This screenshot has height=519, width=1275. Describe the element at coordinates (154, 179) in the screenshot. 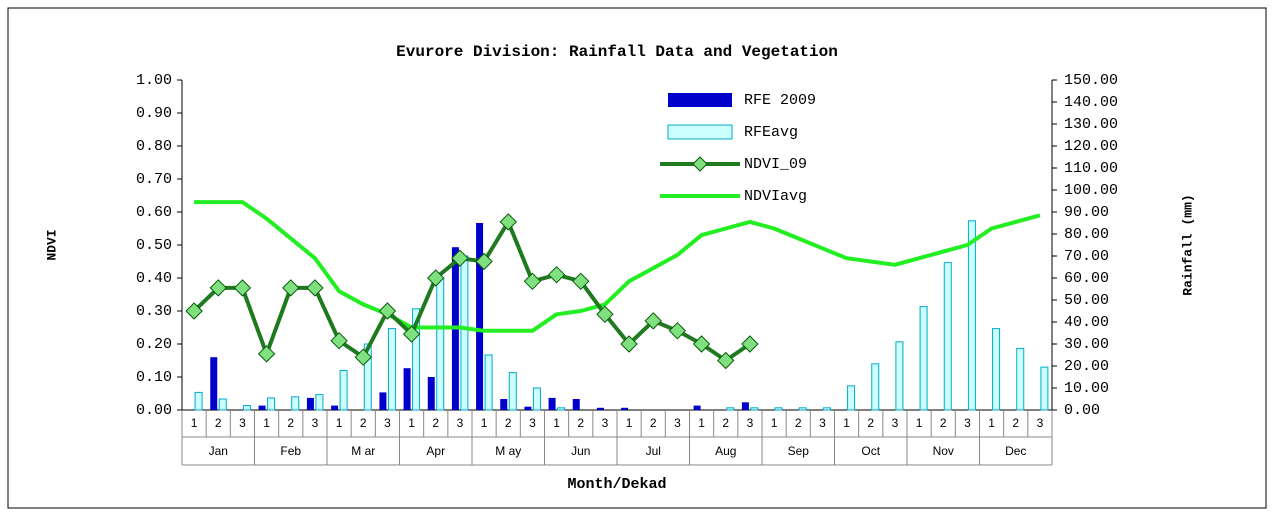

I see `y-tick-label: 0.70` at that location.